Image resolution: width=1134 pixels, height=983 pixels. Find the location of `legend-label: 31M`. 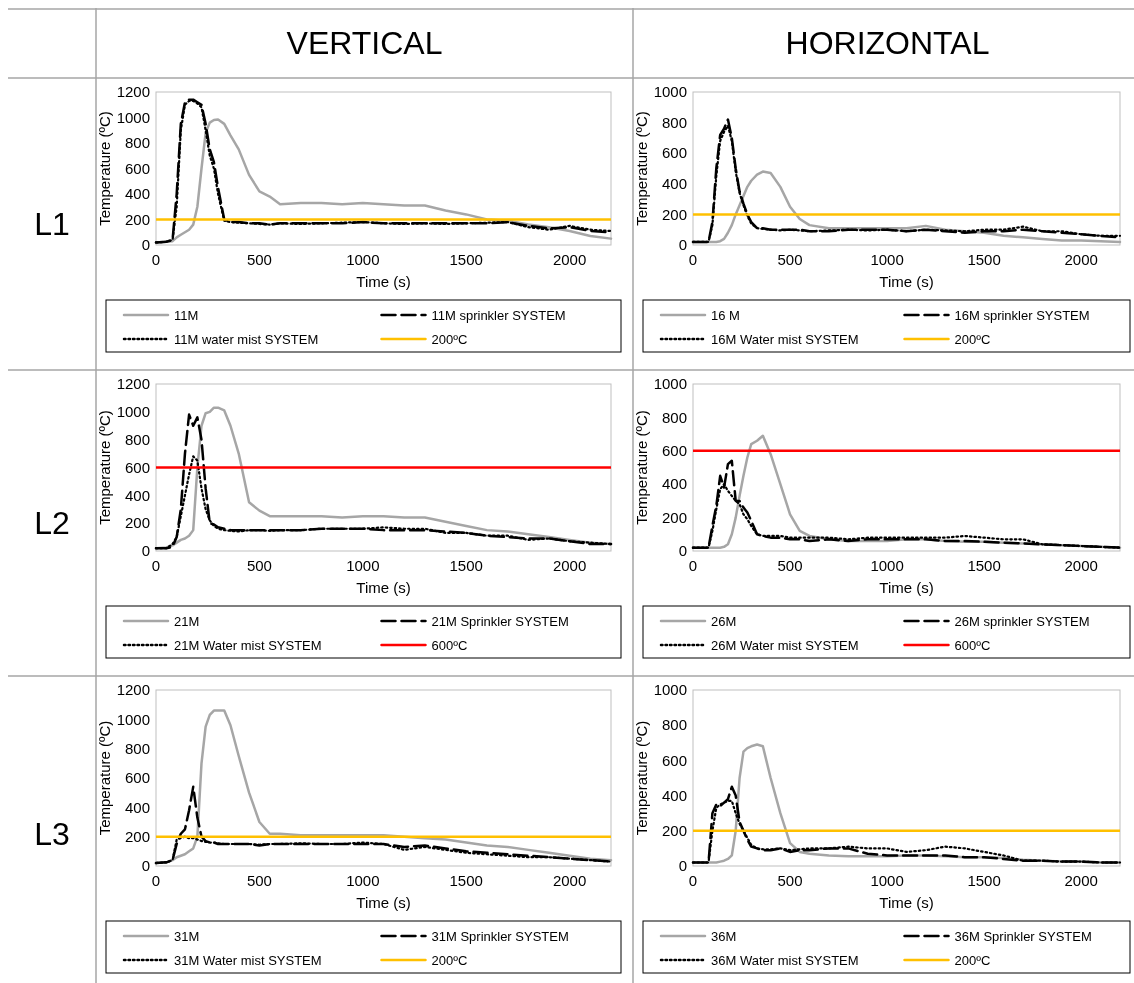

legend-label: 31M is located at coordinates (187, 936).